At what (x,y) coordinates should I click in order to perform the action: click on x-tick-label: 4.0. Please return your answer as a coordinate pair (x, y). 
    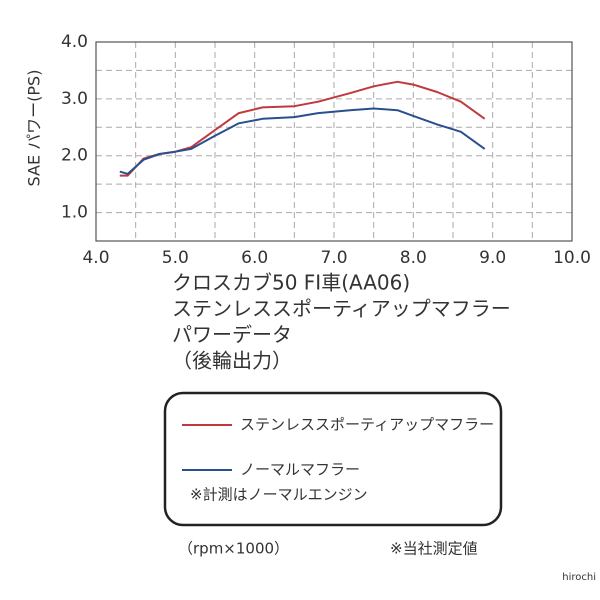
    Looking at the image, I should click on (95, 258).